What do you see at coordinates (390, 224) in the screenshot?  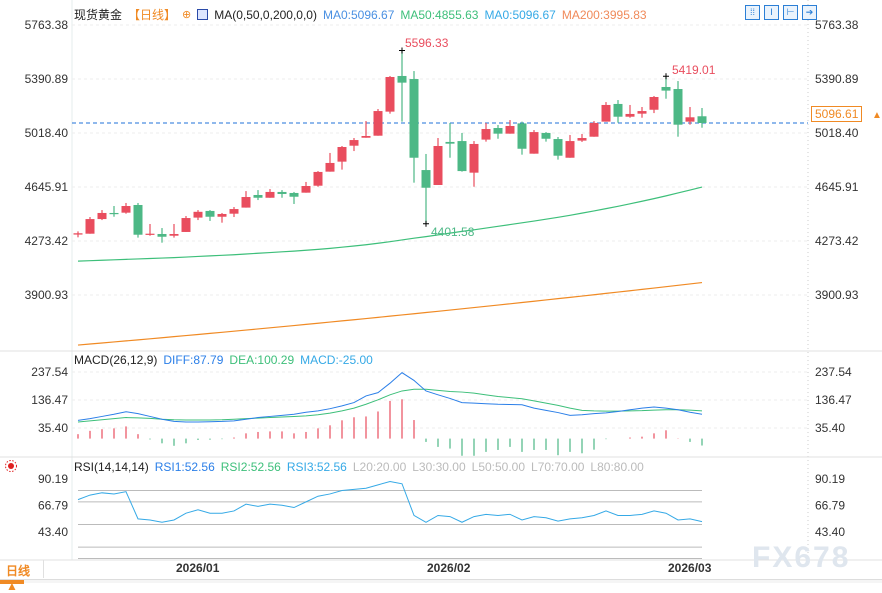 I see `ma50-line` at bounding box center [390, 224].